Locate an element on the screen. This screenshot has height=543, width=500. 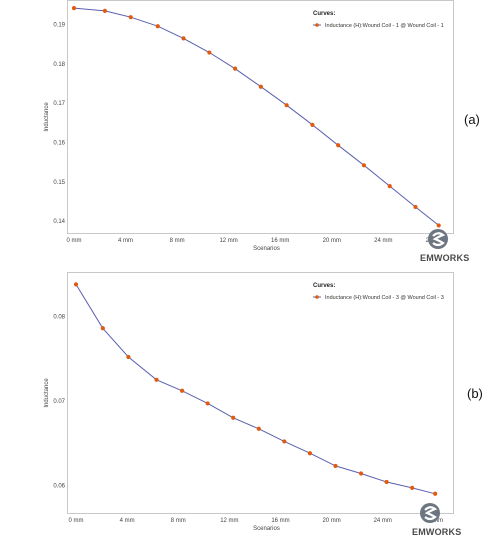
emworks-logo-b: EMWORKS is located at coordinates (442, 519).